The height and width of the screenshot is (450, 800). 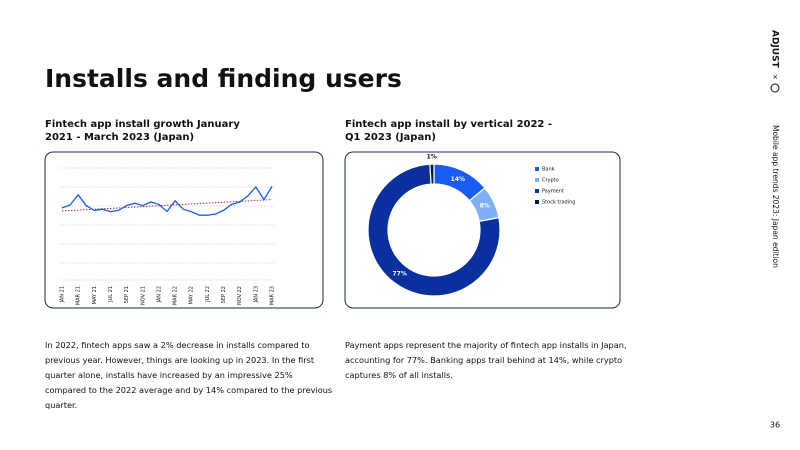 I want to click on x-tick-label: MAR 21, so click(x=79, y=295).